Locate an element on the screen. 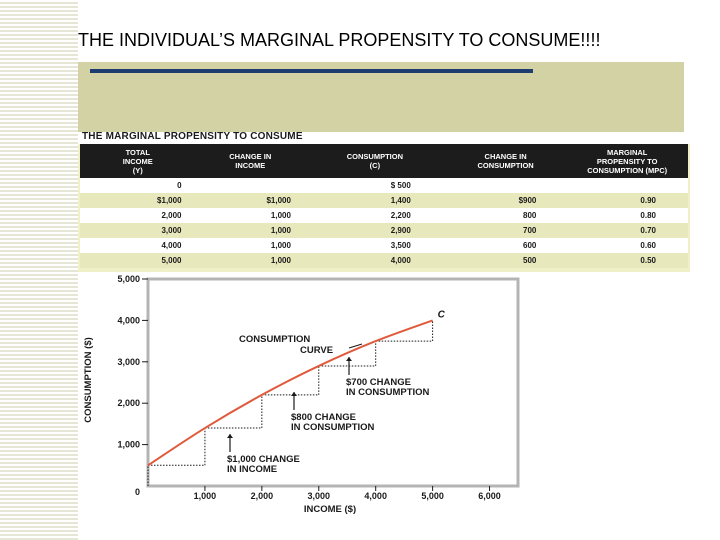 The height and width of the screenshot is (540, 720). x-tick-label: 6,000 is located at coordinates (489, 496).